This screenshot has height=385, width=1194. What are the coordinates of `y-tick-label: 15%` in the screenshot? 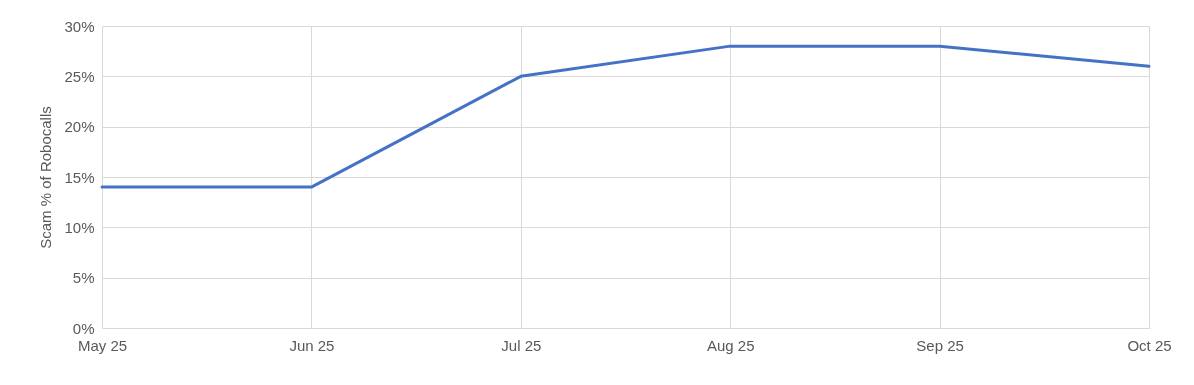 It's located at (79, 177).